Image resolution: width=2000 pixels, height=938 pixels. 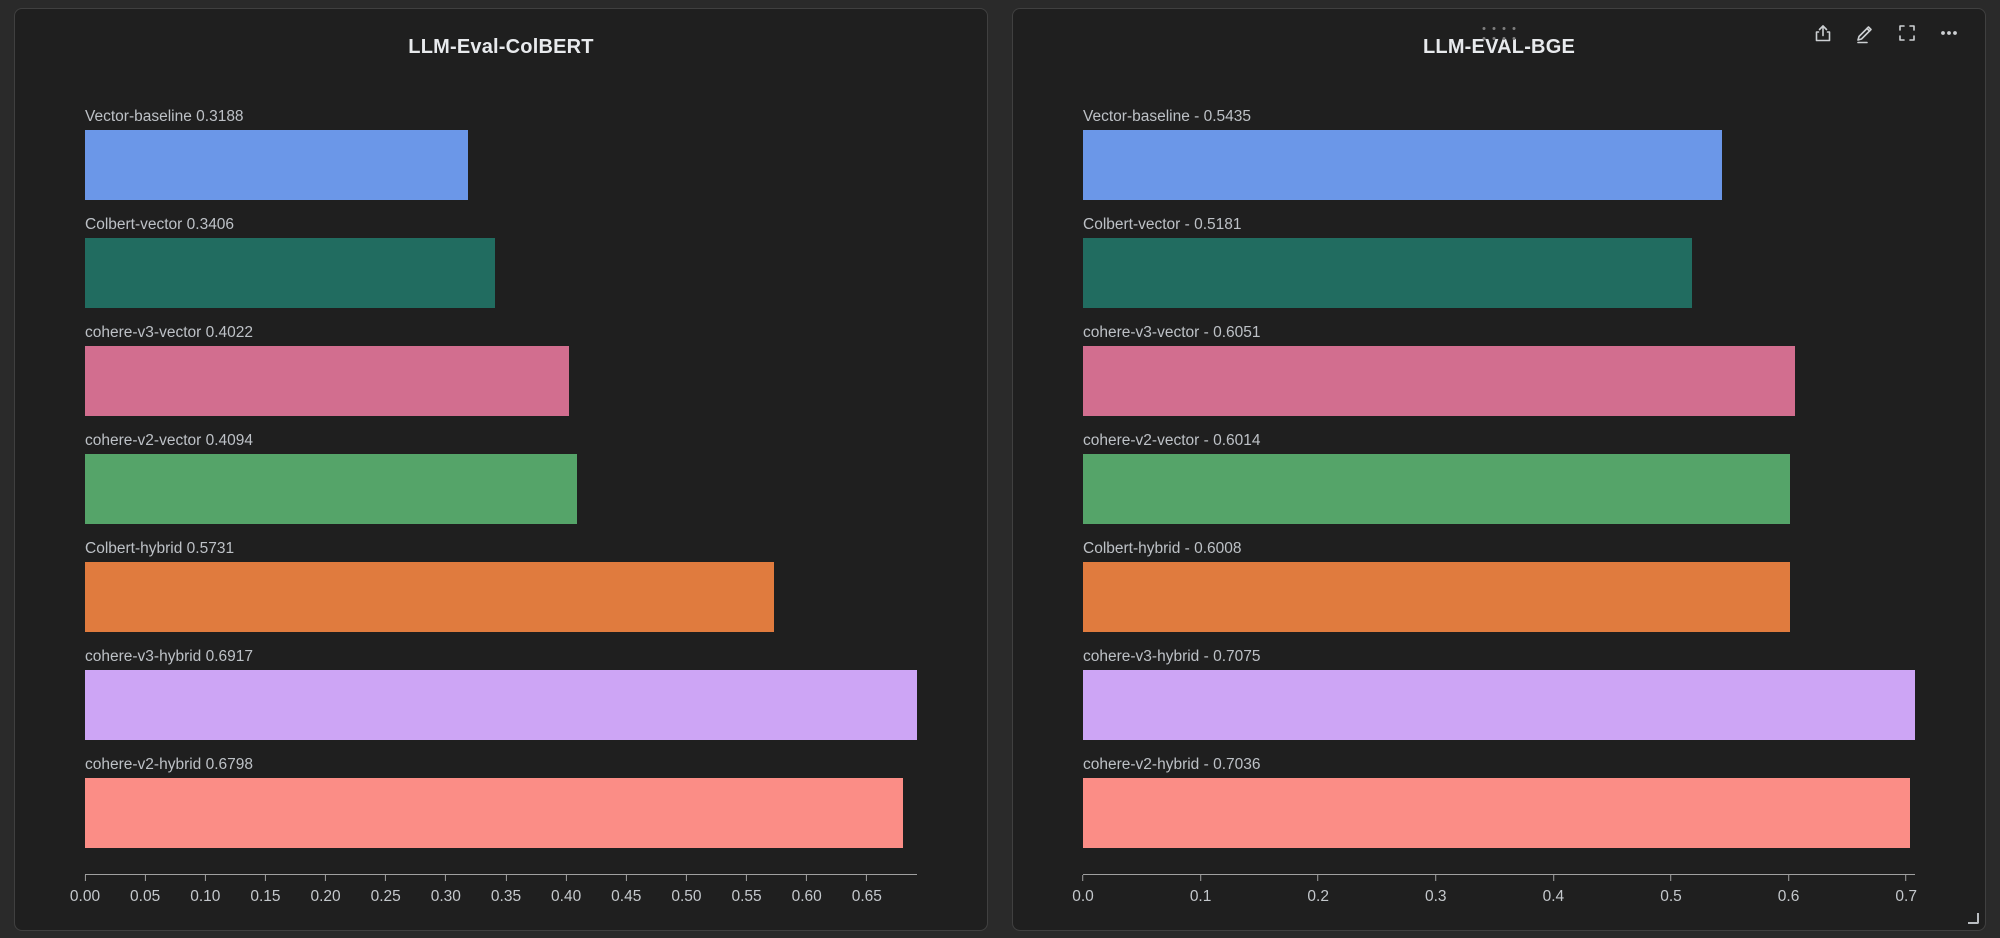 I want to click on more-options-button, so click(x=1949, y=34).